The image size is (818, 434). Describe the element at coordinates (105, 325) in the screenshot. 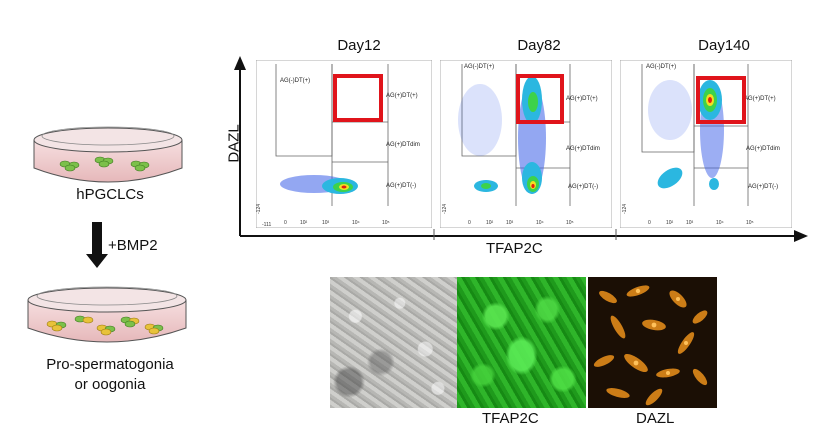

I see `mixed-cell-clusters` at that location.